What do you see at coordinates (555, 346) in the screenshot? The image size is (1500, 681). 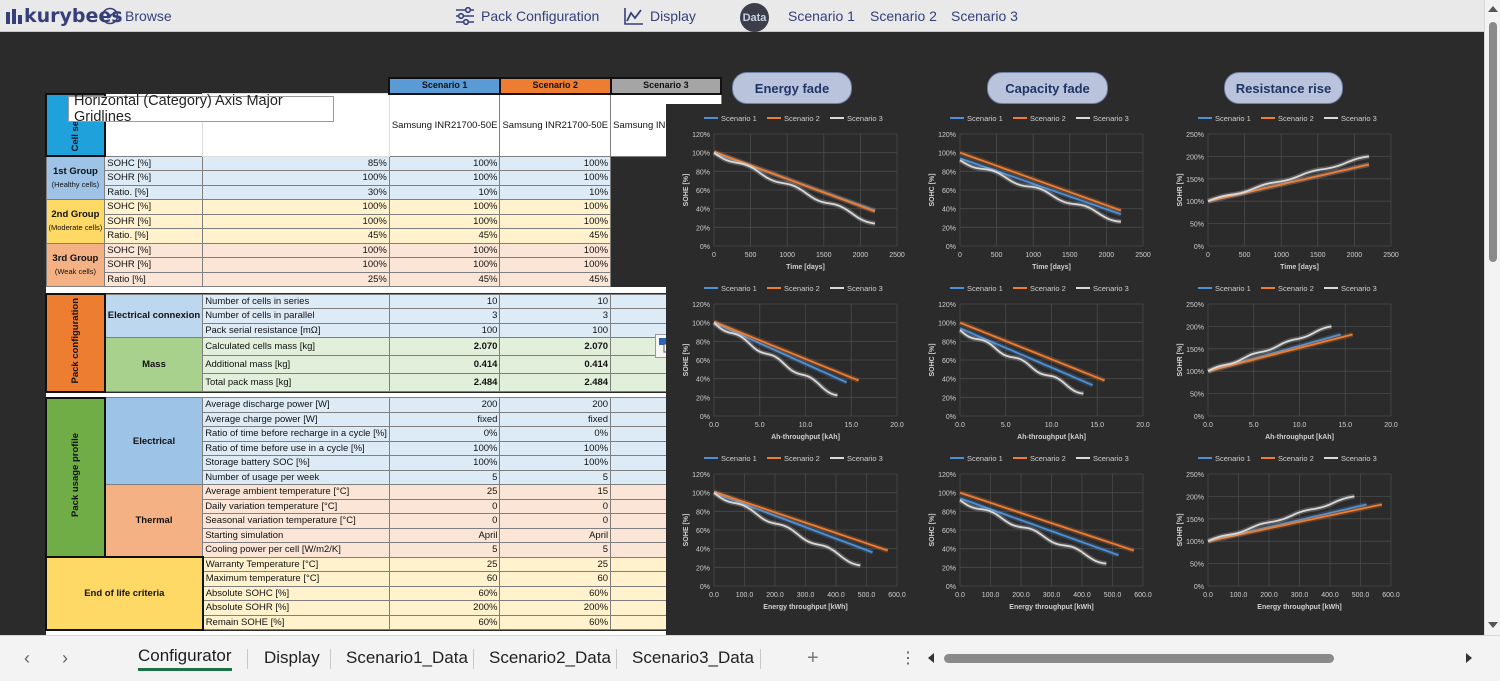 I see `param-value-s2: 2.070` at bounding box center [555, 346].